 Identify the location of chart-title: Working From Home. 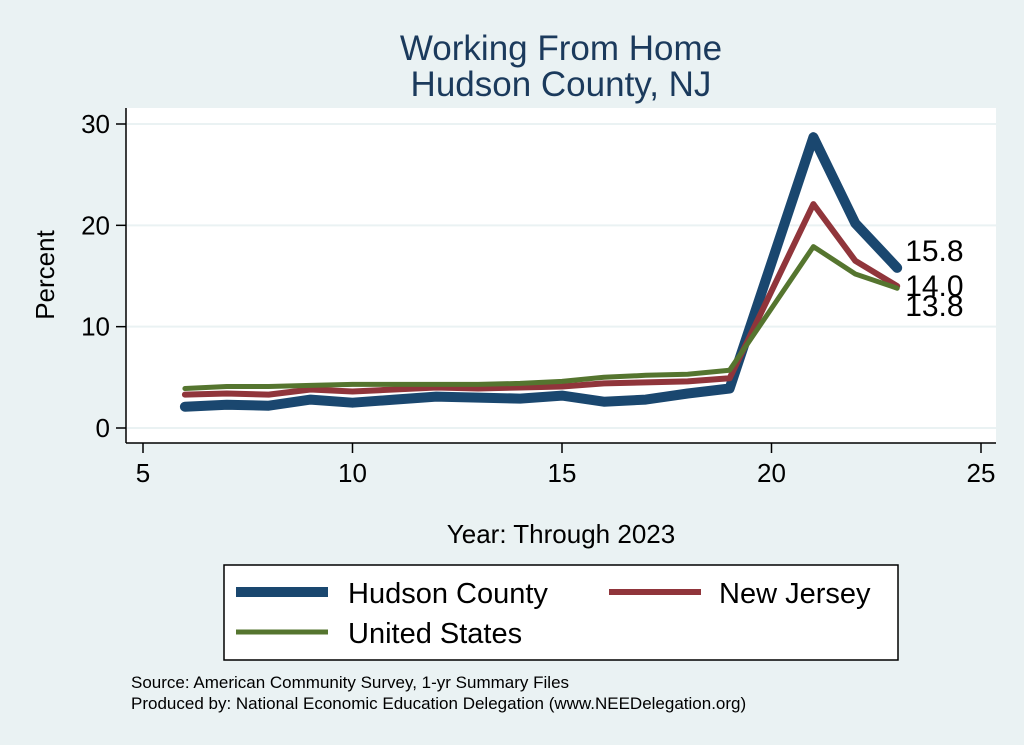
(561, 48).